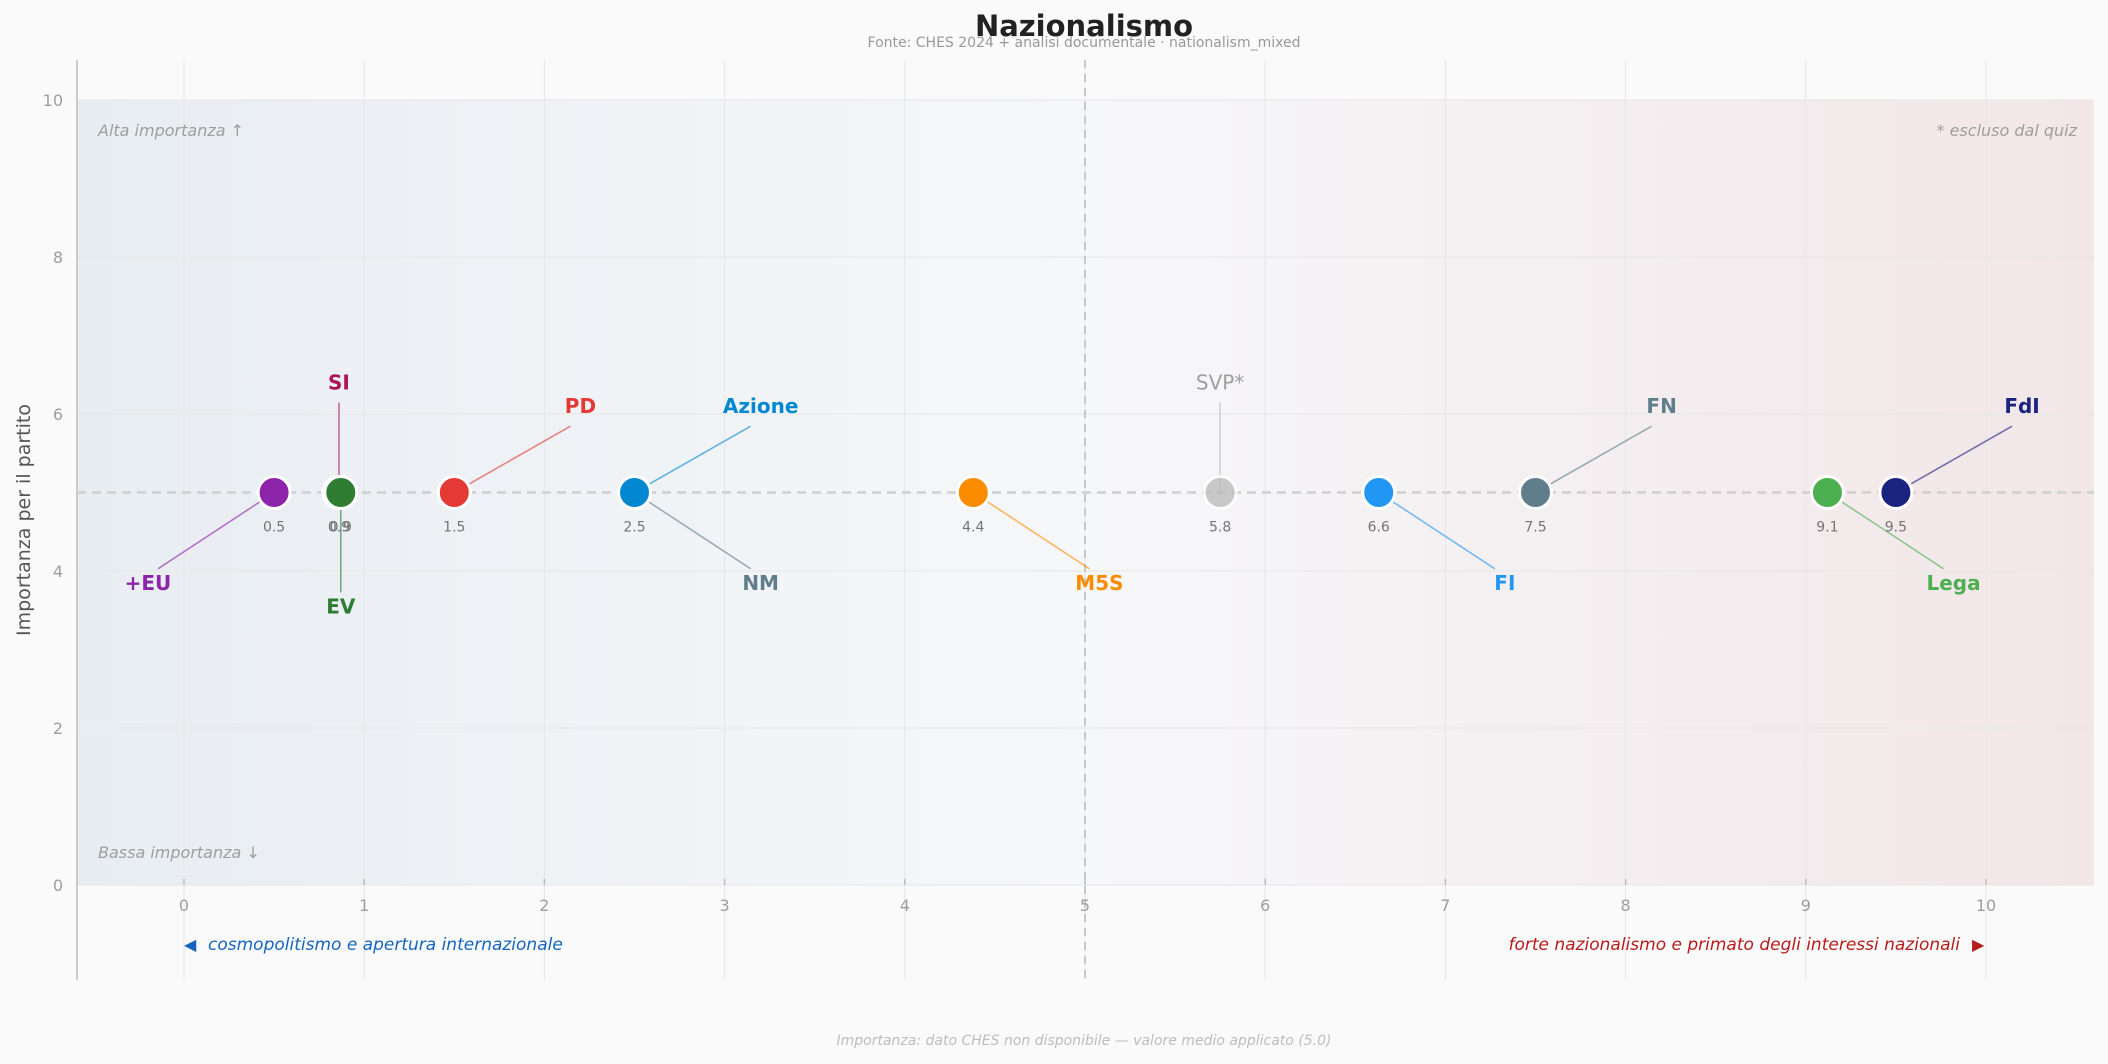 The image size is (2108, 1064). I want to click on x-tick-label: 3, so click(725, 905).